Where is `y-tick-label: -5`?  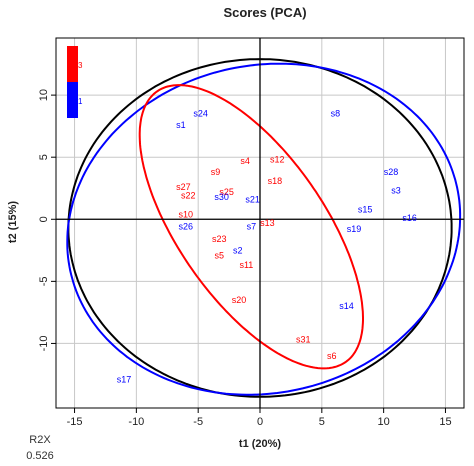 y-tick-label: -5 is located at coordinates (44, 281).